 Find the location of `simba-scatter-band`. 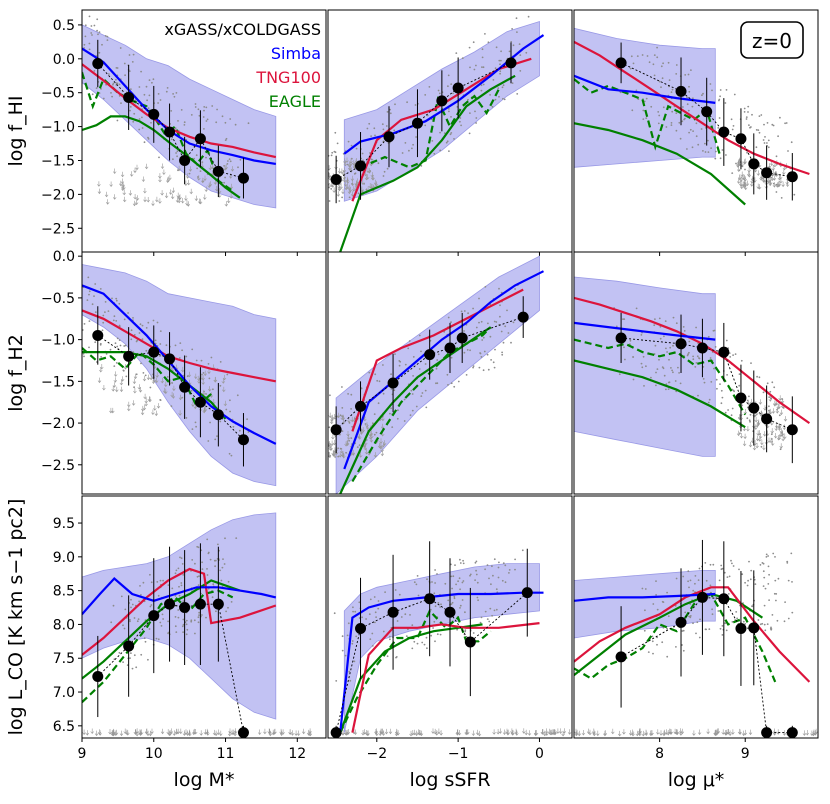

simba-scatter-band is located at coordinates (437, 374).